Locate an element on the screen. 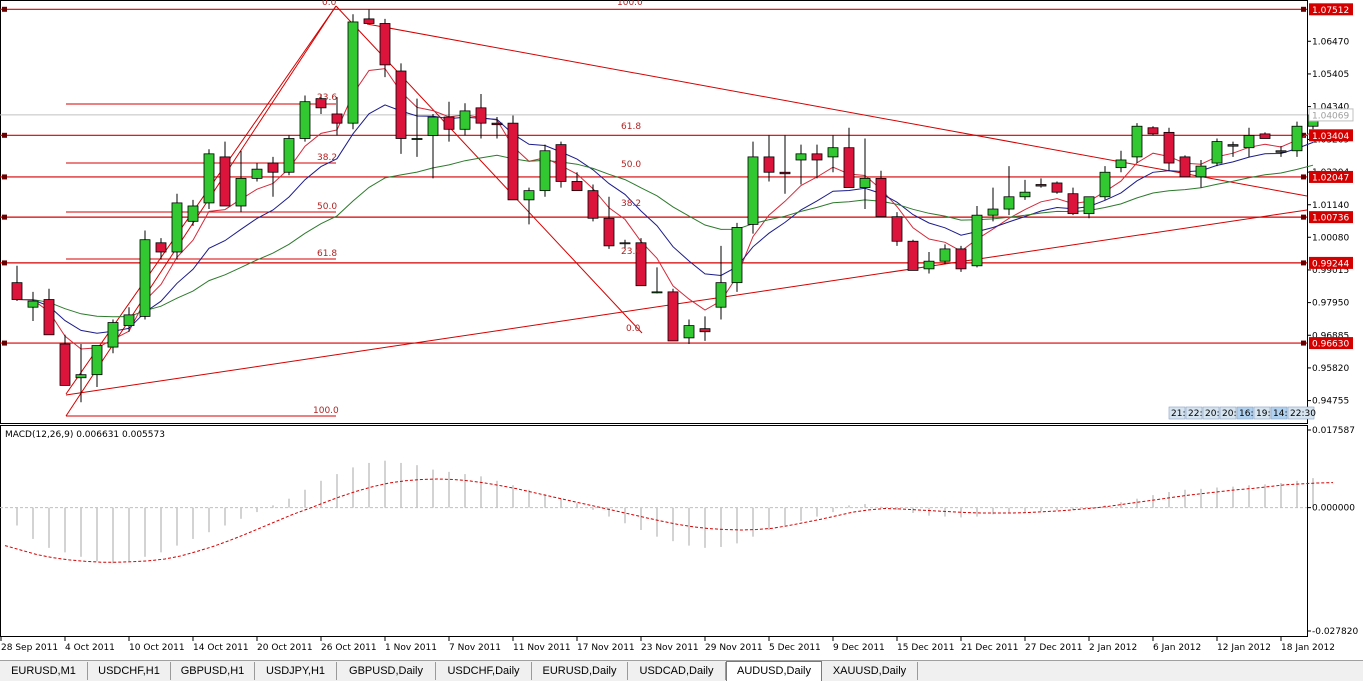 The width and height of the screenshot is (1363, 681). chart-tab-gbpusd-h1: GBPUSD,H1 is located at coordinates (213, 671).